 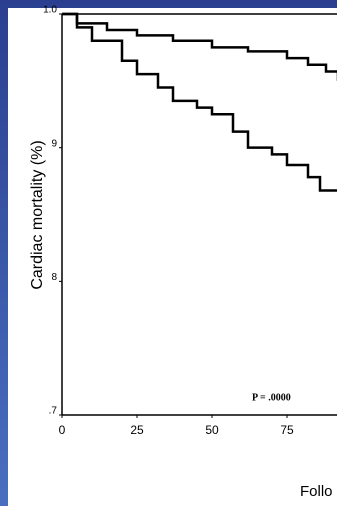 I want to click on x-tick-label: 0, so click(x=62, y=430).